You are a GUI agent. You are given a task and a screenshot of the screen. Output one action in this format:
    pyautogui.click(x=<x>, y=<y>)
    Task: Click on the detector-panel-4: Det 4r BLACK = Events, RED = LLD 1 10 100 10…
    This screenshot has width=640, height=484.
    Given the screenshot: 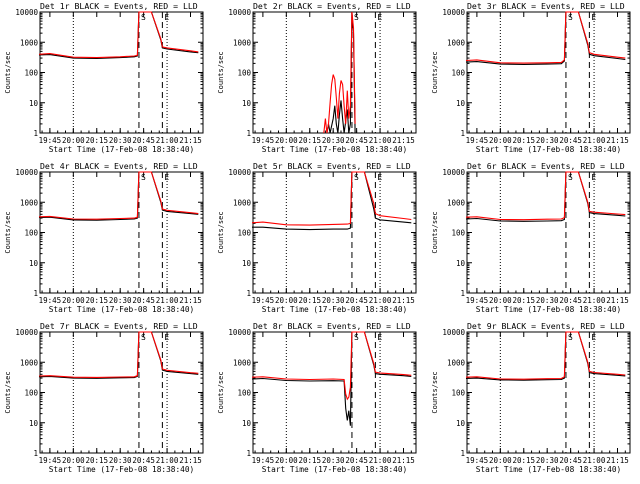 What is the action you would take?
    pyautogui.click(x=104, y=237)
    